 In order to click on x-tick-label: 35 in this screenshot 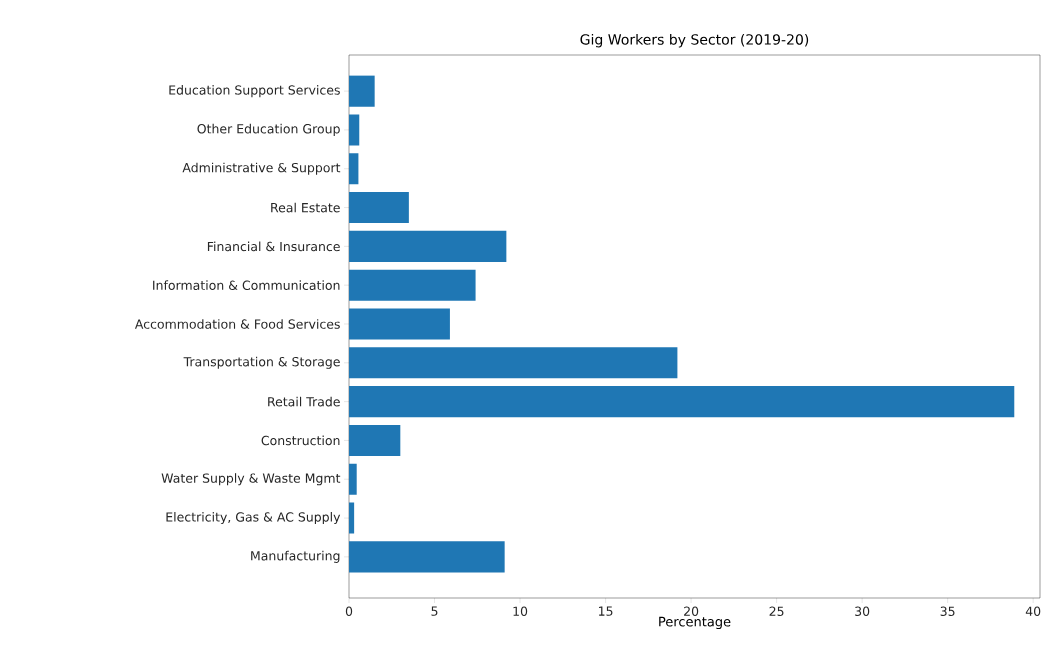, I will do `click(947, 611)`.